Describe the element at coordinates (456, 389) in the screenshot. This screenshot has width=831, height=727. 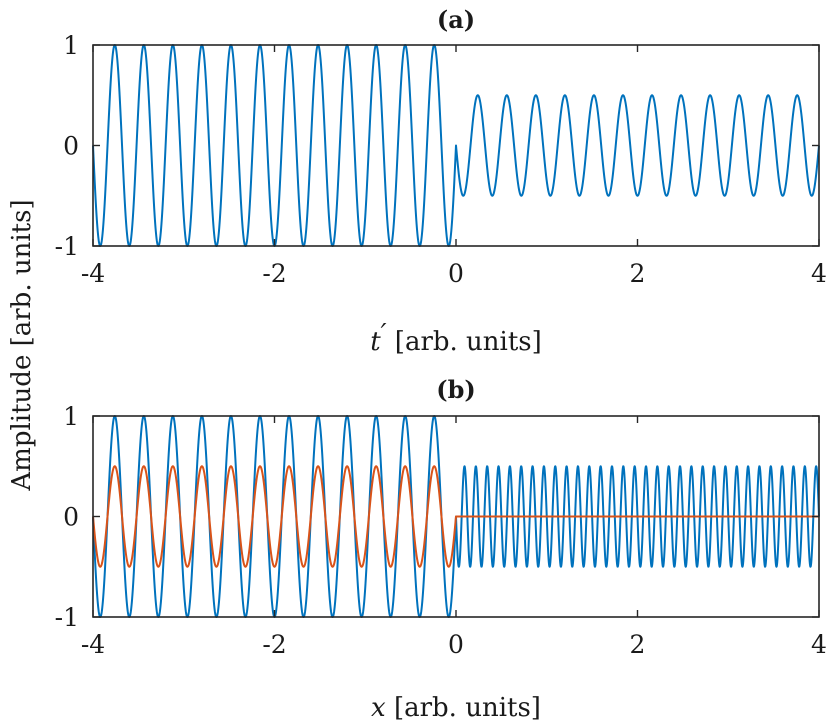
I see `panel-title-b: (b)` at that location.